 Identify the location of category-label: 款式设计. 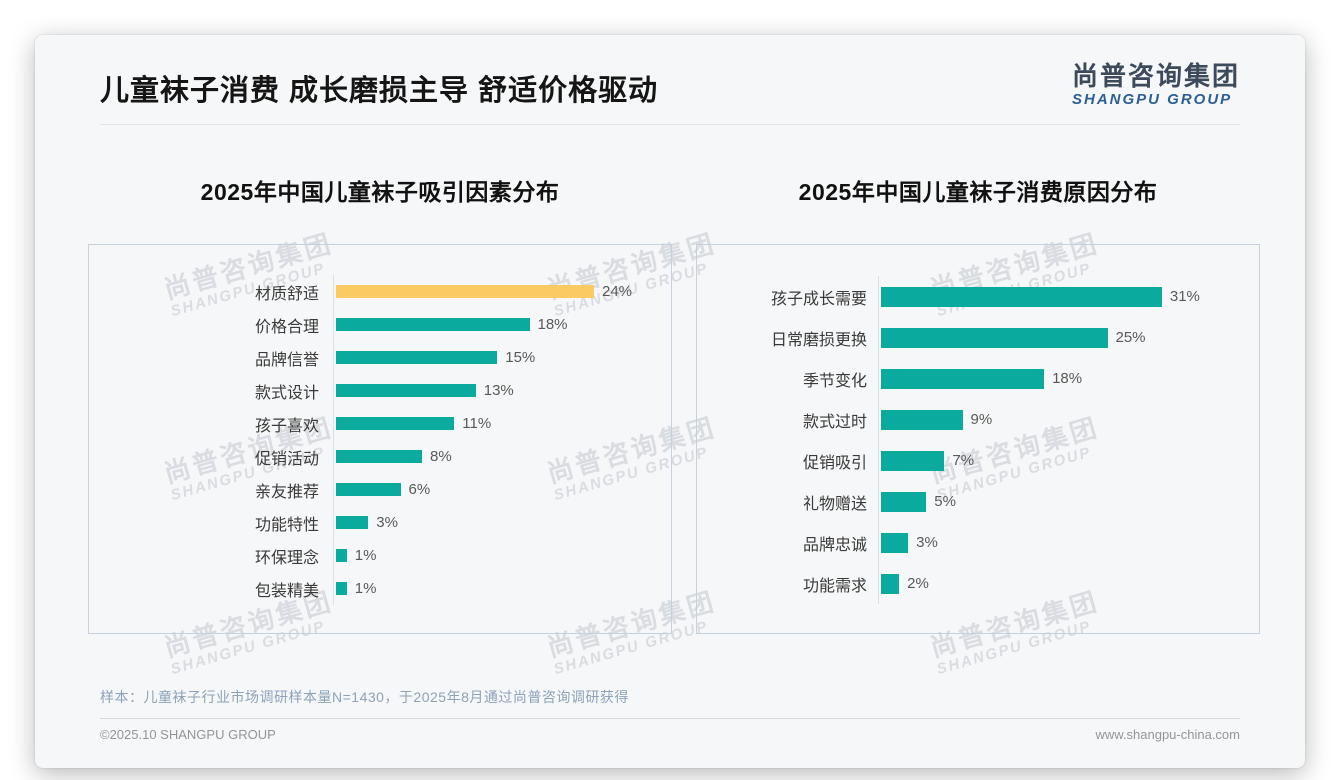
(286, 393).